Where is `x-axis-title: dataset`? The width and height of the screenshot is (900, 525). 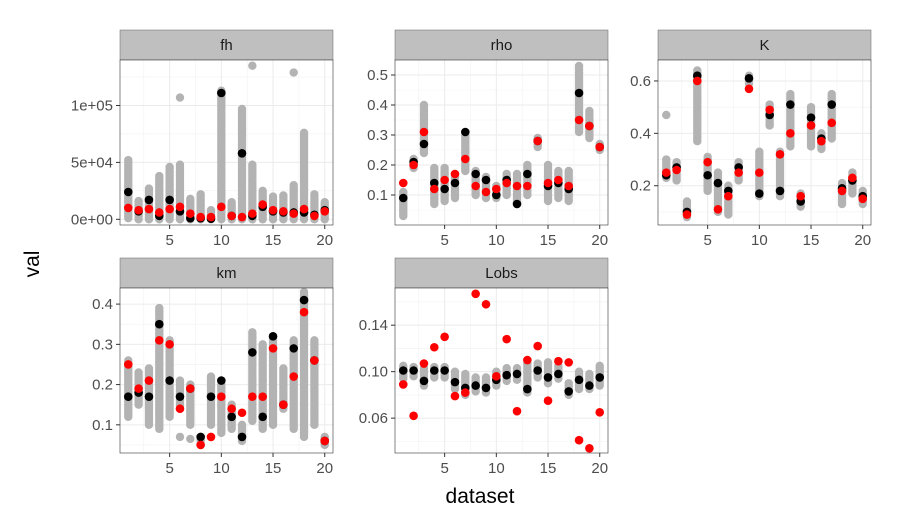
x-axis-title: dataset is located at coordinates (480, 496).